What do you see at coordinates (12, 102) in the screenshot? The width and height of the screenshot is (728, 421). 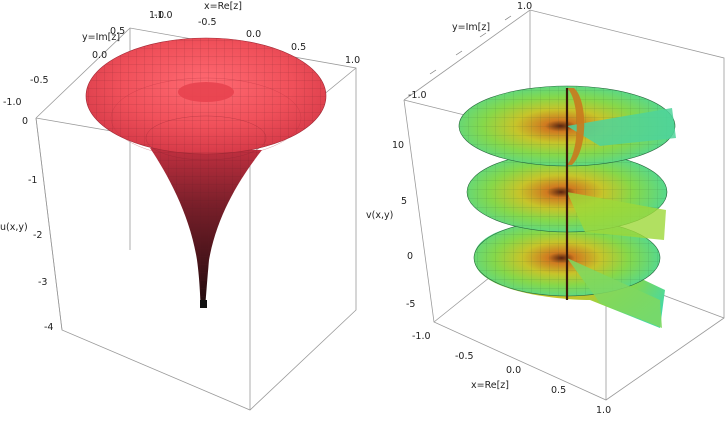 I see `left-y-tick: -1.0` at bounding box center [12, 102].